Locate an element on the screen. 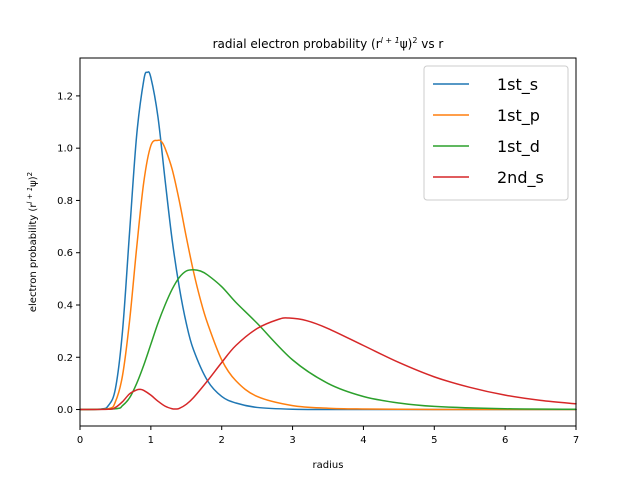  x-tick-label: 0 is located at coordinates (80, 440).